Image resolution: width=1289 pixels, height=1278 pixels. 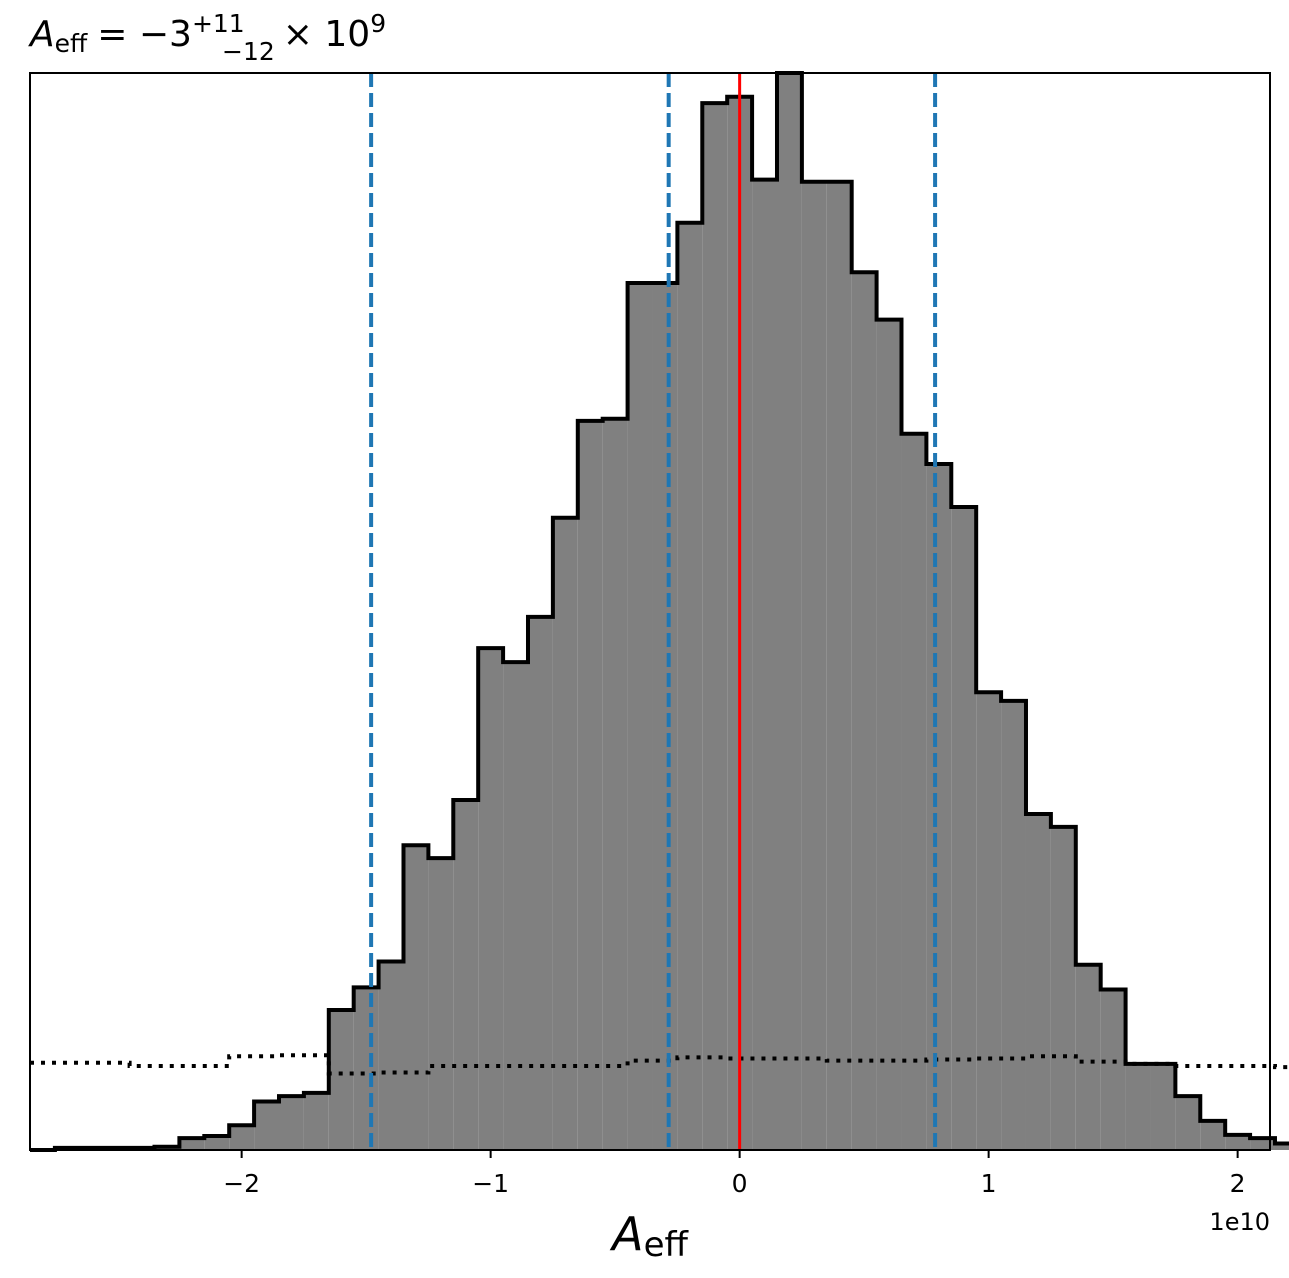 I want to click on title-subscript: eff, so click(x=71, y=43).